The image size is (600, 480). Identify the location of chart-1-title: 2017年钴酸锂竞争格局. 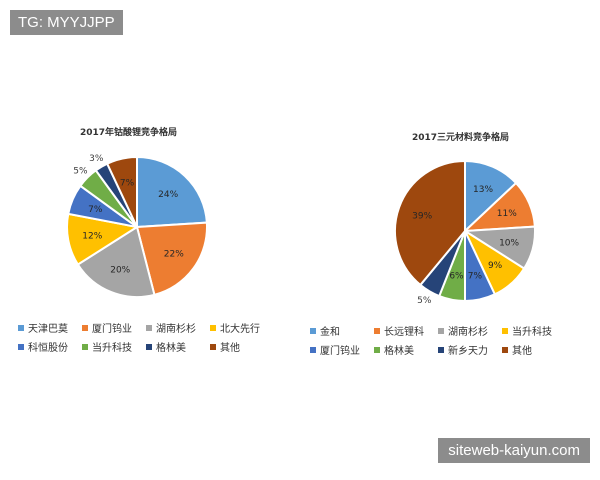
(129, 133).